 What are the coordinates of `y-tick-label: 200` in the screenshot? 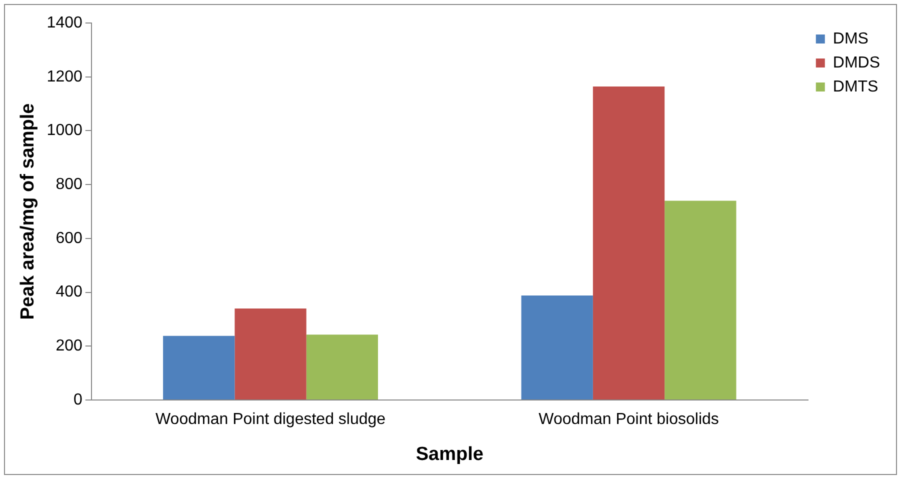 It's located at (69, 346).